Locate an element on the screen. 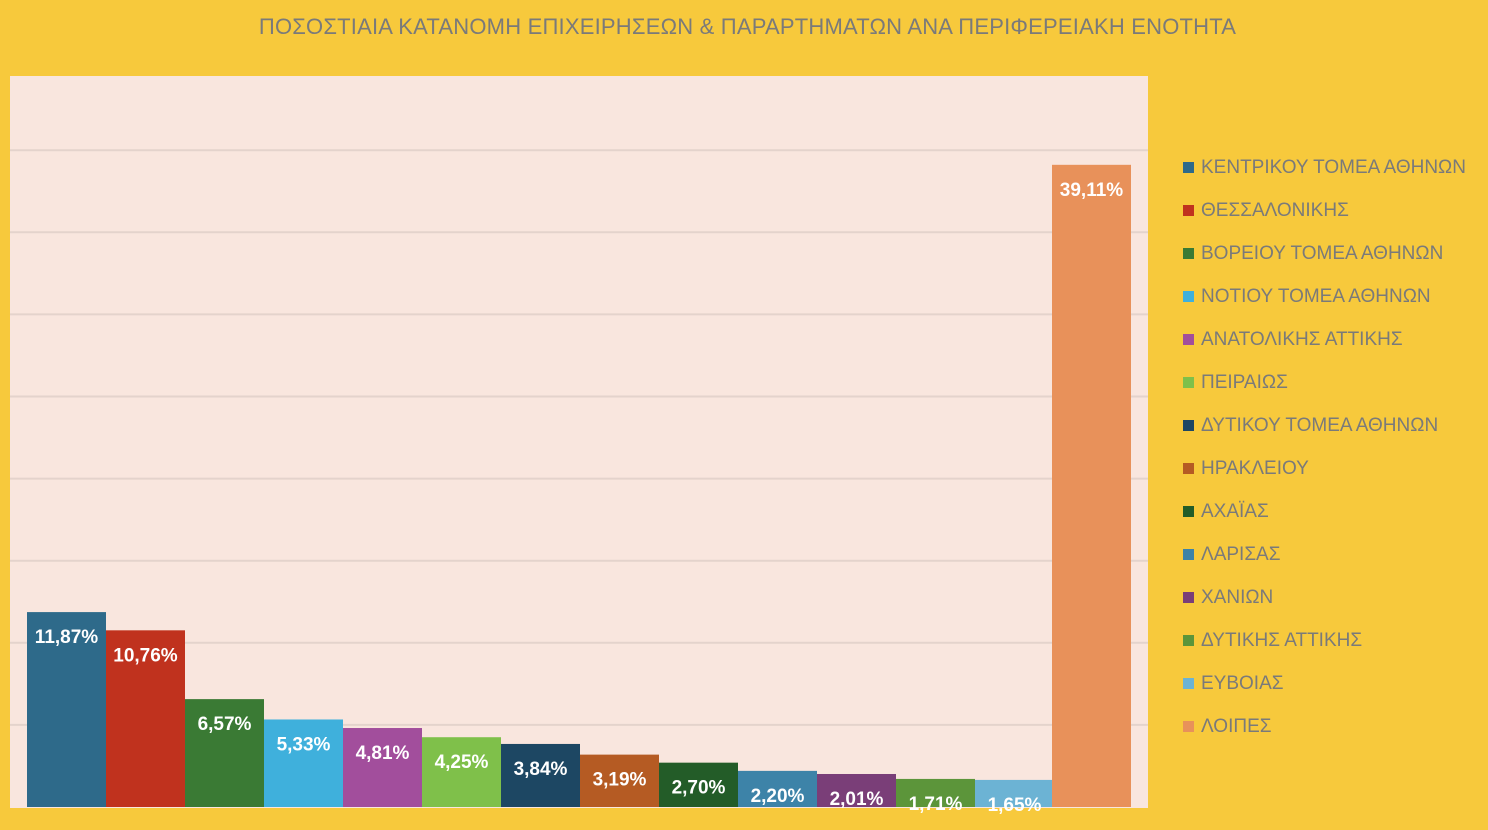 This screenshot has width=1488, height=830. legend-item: ΒΟΡΕΙΟΥ ΤΟΜΕΑ ΑΘΗΝΩΝ is located at coordinates (1335, 253).